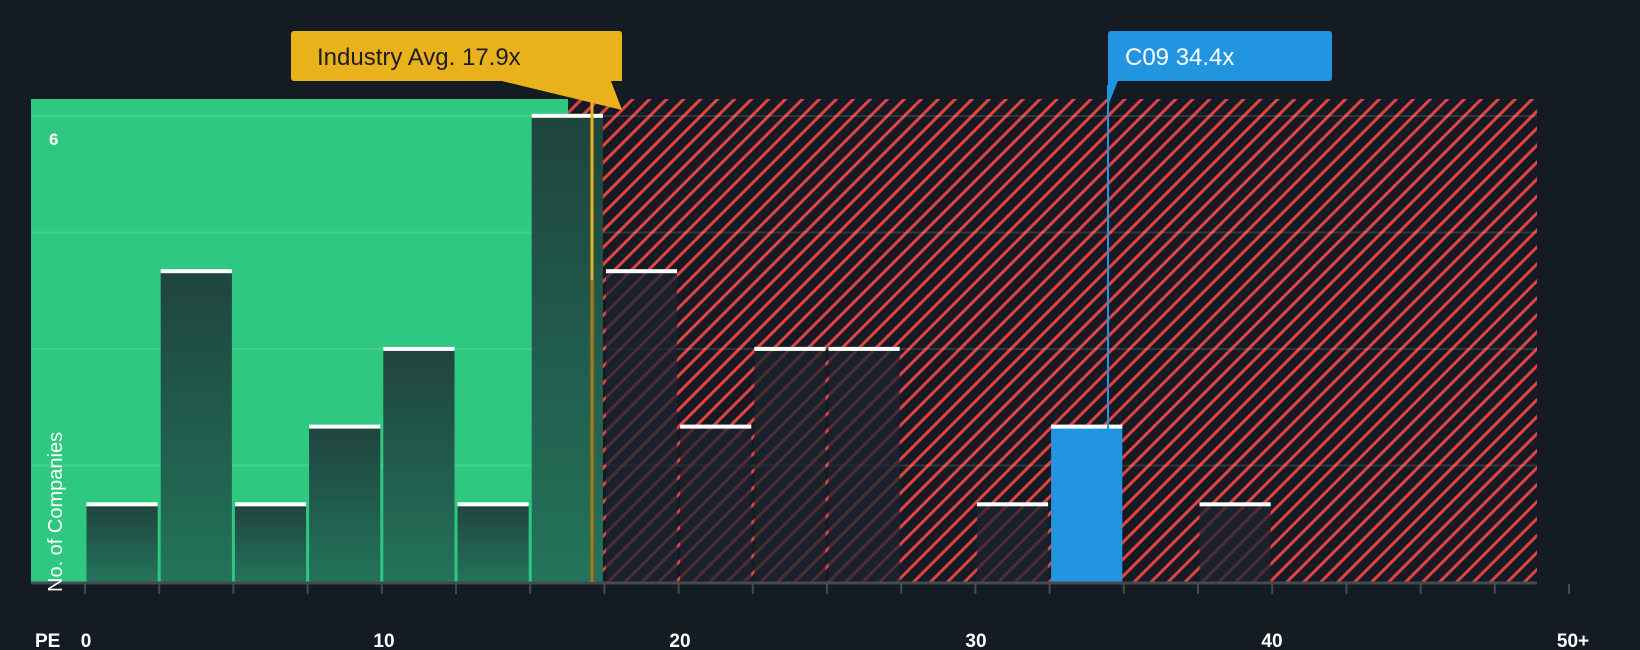 Image resolution: width=1640 pixels, height=650 pixels. What do you see at coordinates (86, 640) in the screenshot?
I see `x-tick-0: 0` at bounding box center [86, 640].